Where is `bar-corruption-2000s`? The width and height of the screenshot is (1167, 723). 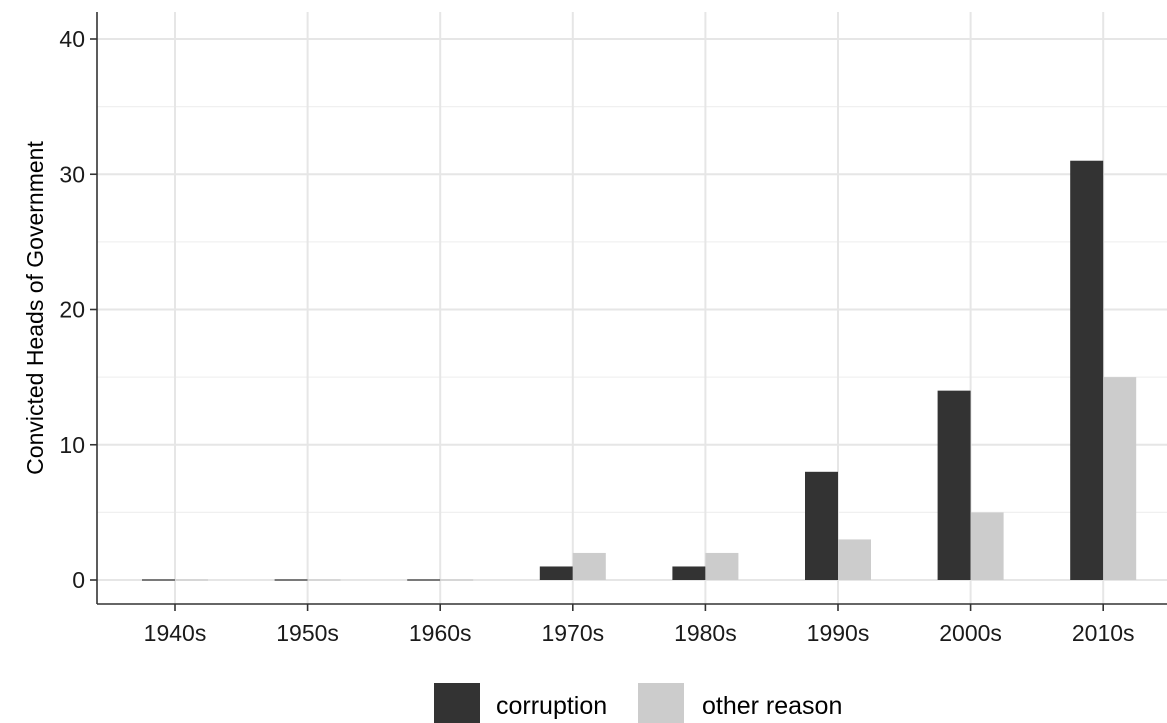 bar-corruption-2000s is located at coordinates (954, 485).